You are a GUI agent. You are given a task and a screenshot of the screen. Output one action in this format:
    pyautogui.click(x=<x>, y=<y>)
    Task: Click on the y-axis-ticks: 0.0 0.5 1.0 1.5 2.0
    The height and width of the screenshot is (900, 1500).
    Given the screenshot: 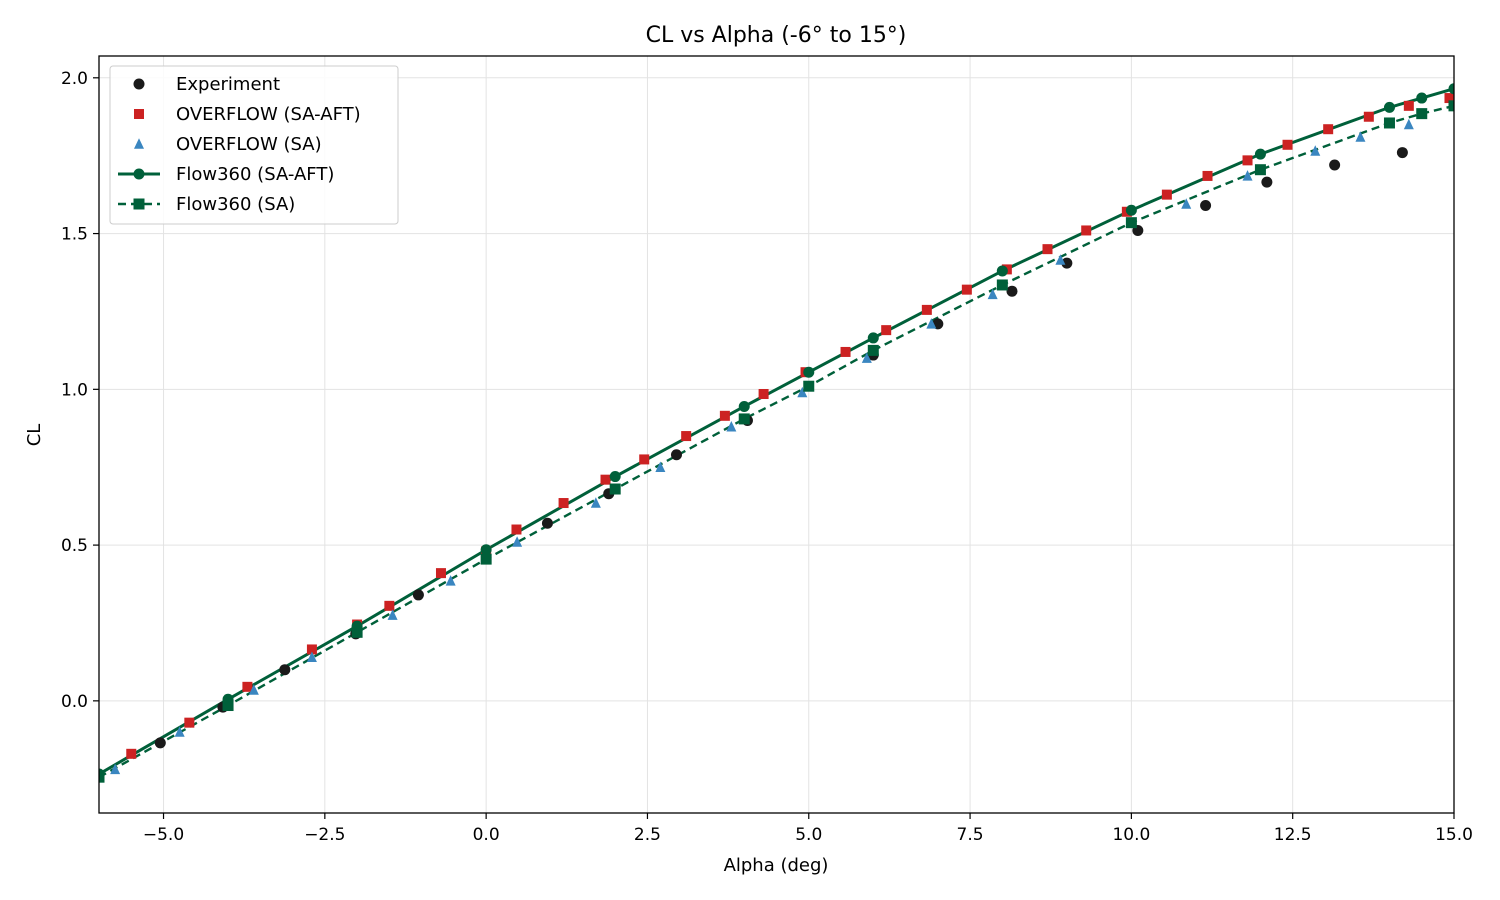 What is the action you would take?
    pyautogui.click(x=80, y=390)
    